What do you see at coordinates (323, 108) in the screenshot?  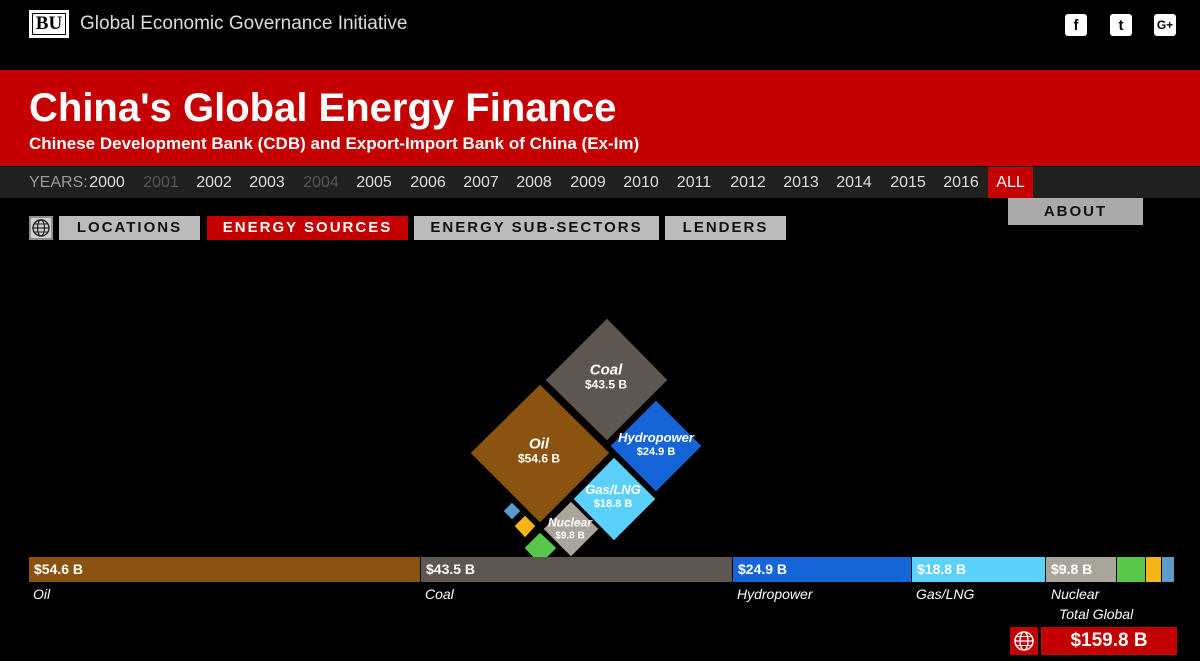 I see `page-title: China's Global Energy Finance` at bounding box center [323, 108].